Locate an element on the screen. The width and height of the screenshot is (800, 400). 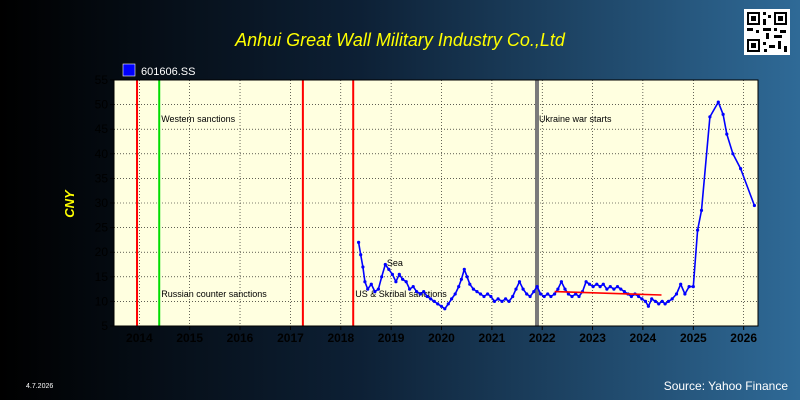
event-label: Western sanctions is located at coordinates (198, 119).